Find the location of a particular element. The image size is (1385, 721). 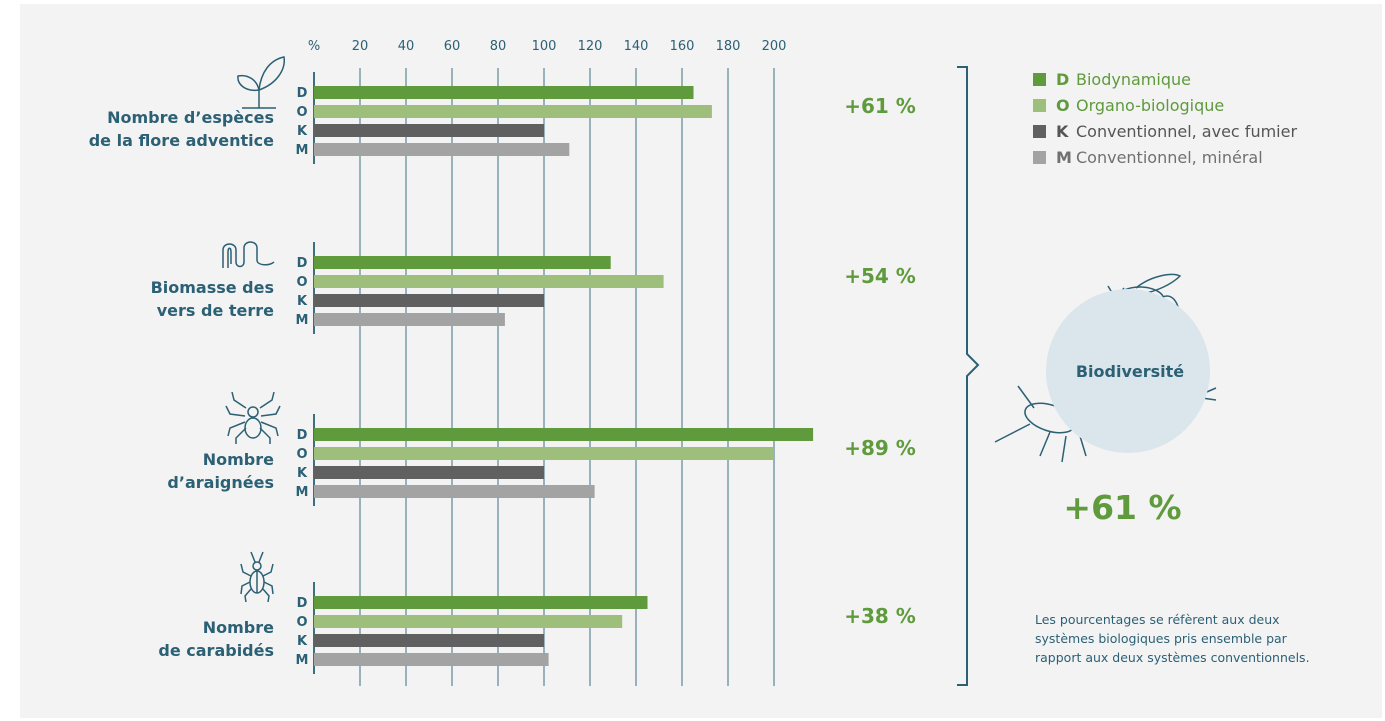

biodiversity-label: Biodiversité is located at coordinates (1130, 371).